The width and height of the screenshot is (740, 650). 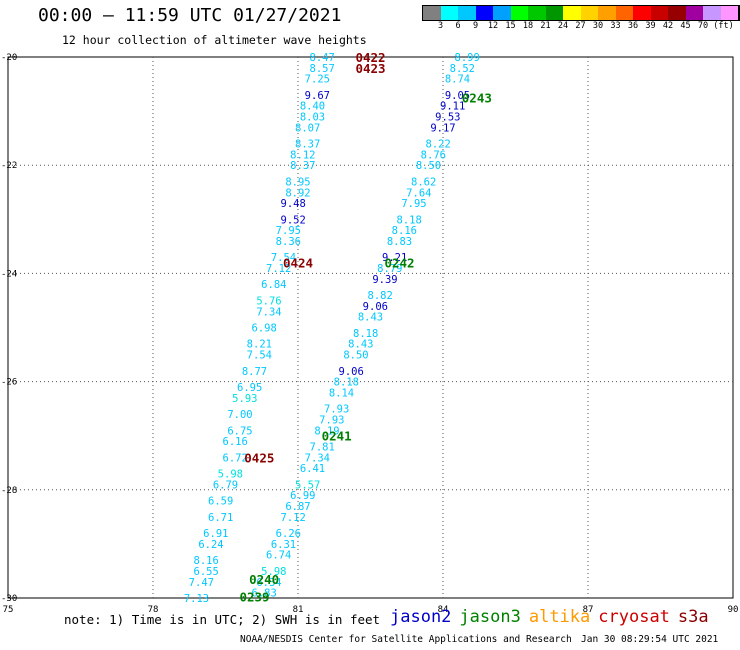 What do you see at coordinates (9, 383) in the screenshot?
I see `lat-tick-label: -26` at bounding box center [9, 383].